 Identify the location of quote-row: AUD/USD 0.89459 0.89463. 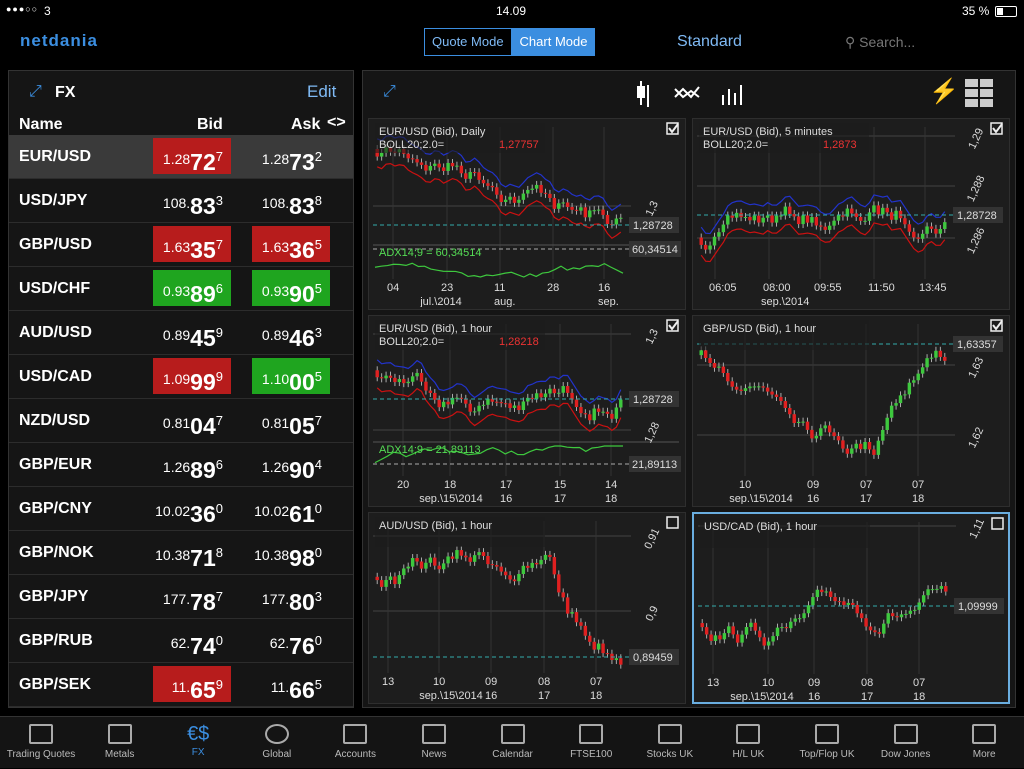
(181, 333).